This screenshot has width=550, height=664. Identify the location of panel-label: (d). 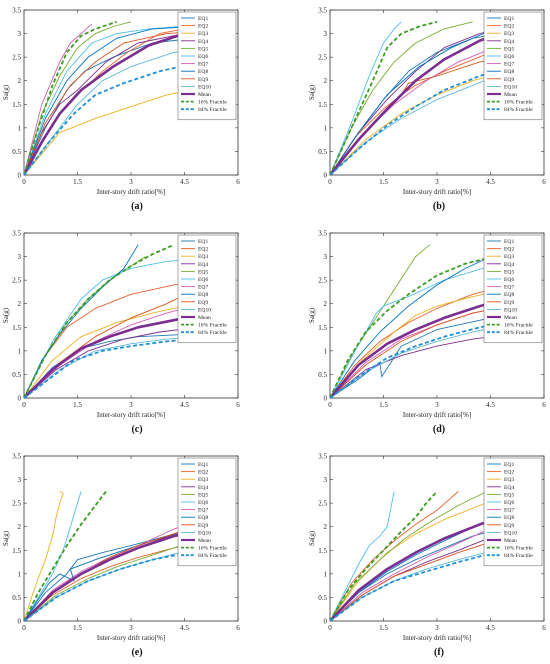
(439, 429).